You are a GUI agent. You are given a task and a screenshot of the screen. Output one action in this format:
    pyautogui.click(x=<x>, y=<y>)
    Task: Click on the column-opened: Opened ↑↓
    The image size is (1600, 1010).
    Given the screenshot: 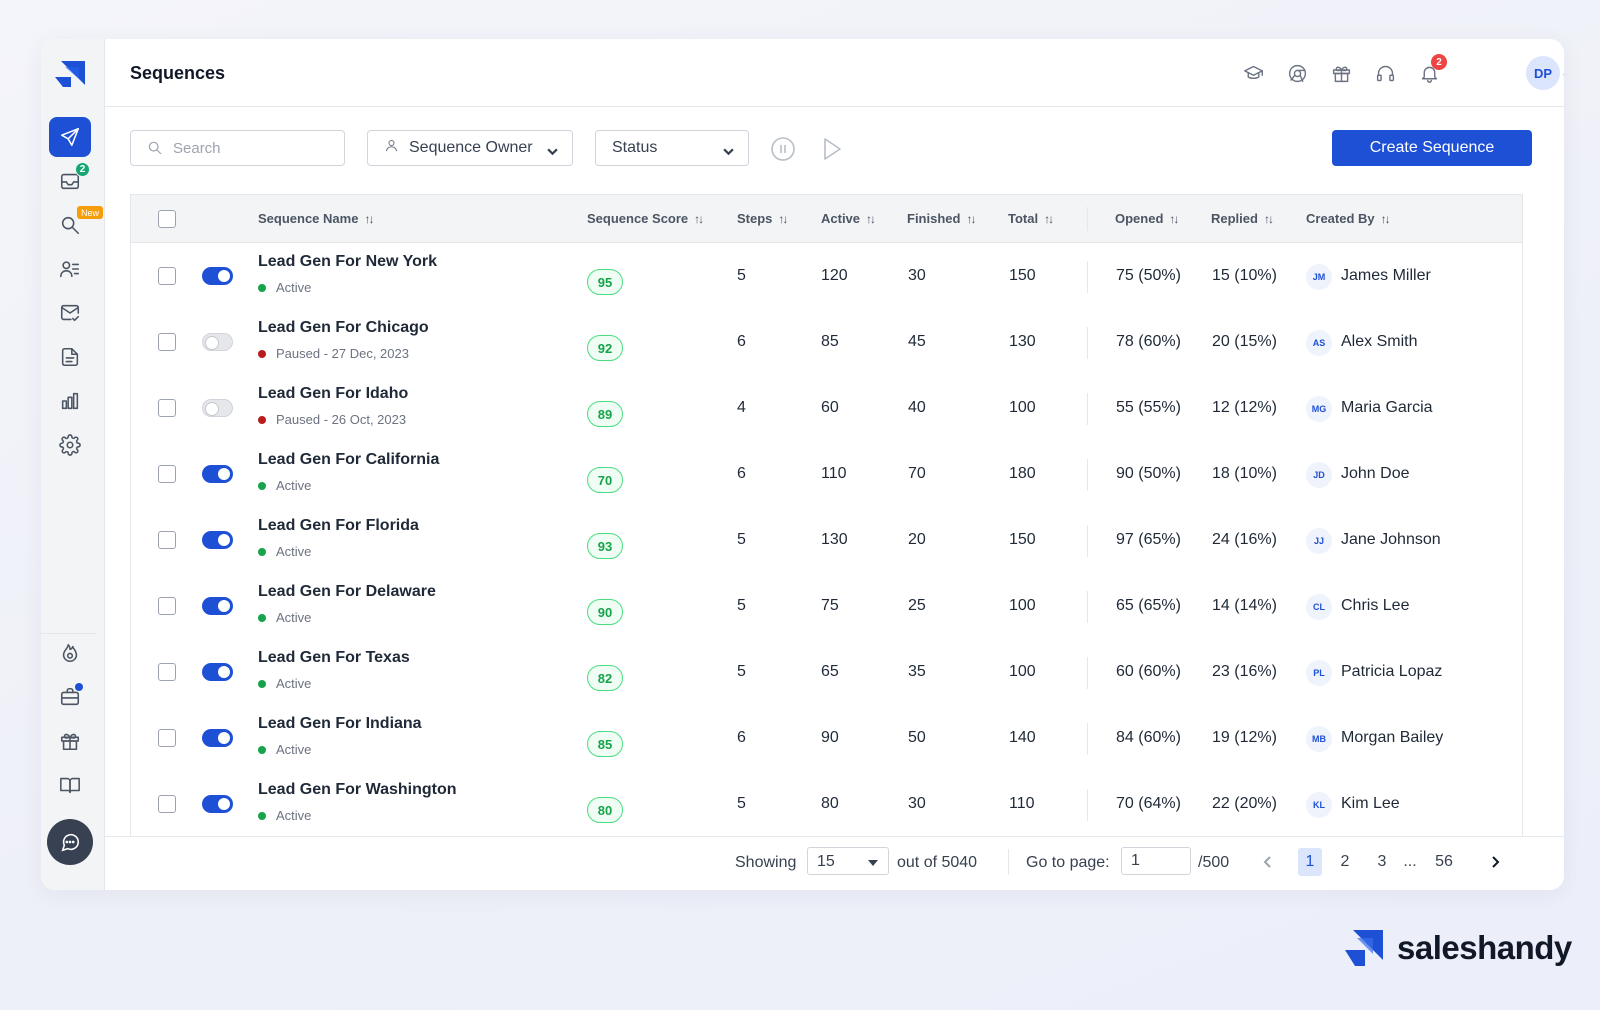 What is the action you would take?
    pyautogui.click(x=1147, y=218)
    